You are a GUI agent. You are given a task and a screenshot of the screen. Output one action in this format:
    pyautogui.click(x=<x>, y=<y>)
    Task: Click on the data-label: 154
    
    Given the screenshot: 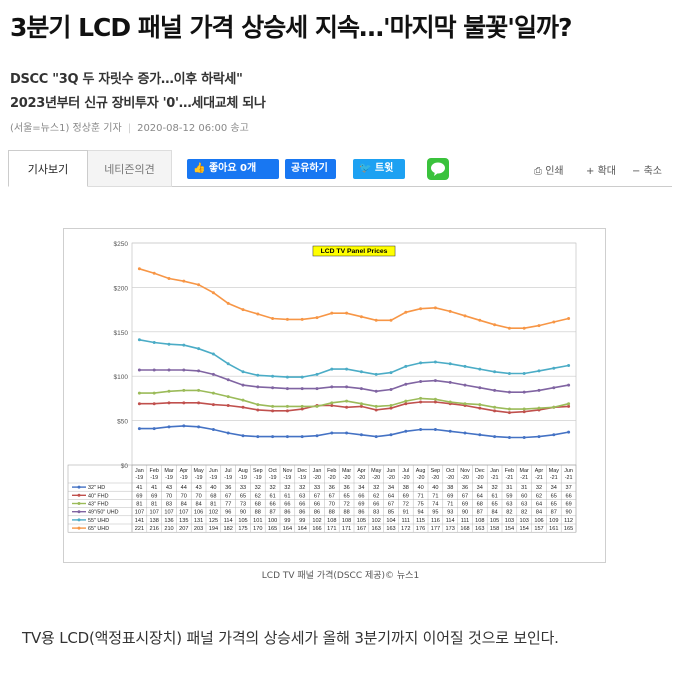 What is the action you would take?
    pyautogui.click(x=524, y=529)
    